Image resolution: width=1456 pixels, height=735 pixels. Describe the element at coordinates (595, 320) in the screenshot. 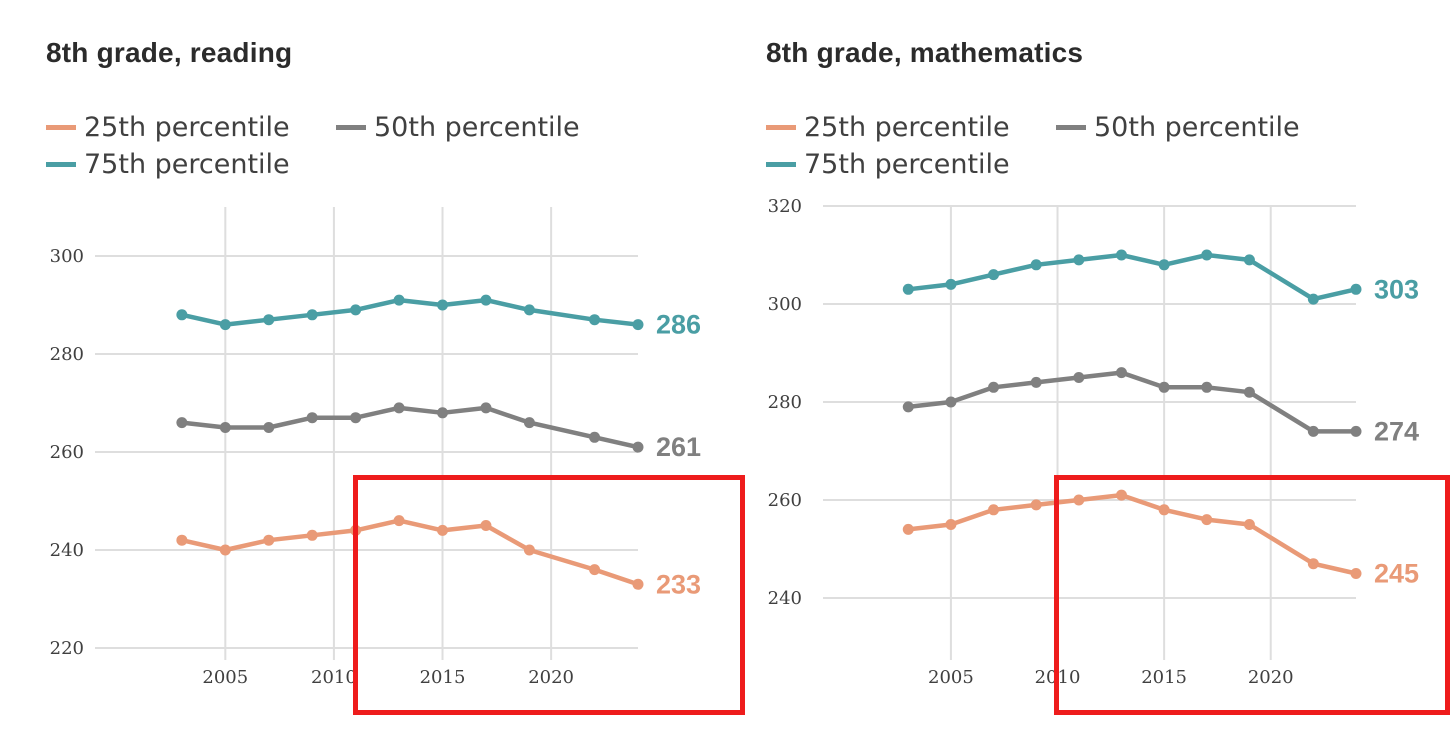

I see `data-point-2-2022` at that location.